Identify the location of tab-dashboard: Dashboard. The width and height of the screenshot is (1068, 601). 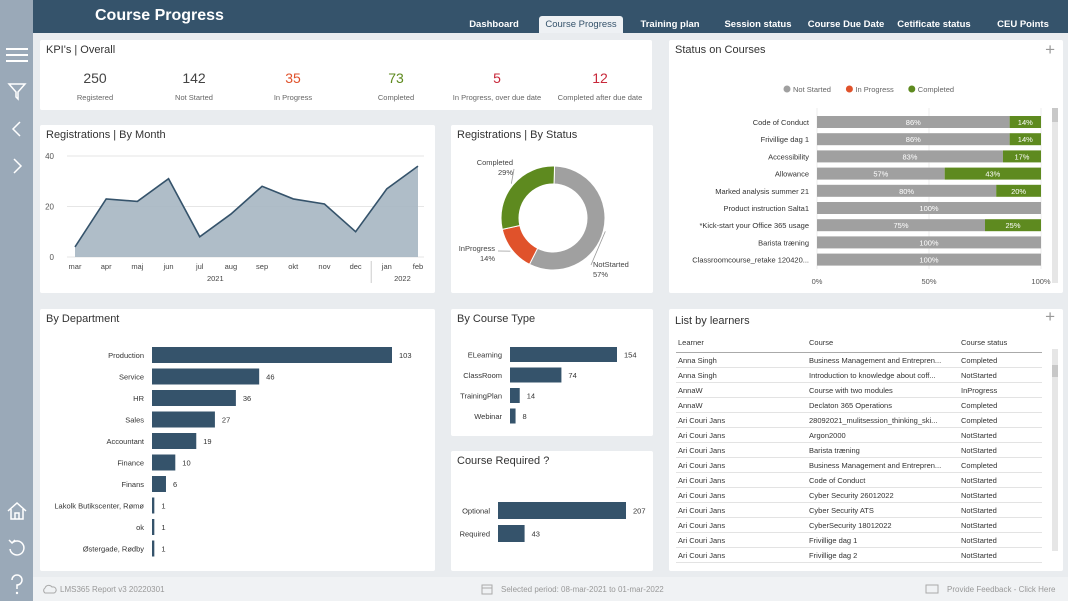
(494, 24).